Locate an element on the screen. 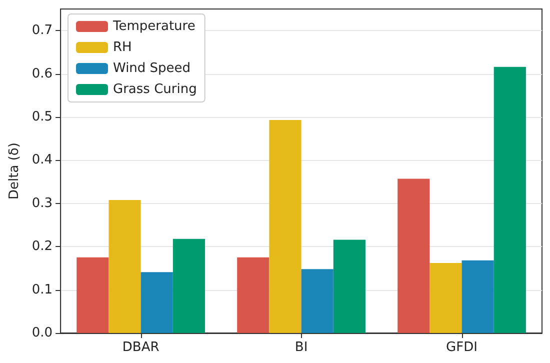 This screenshot has height=363, width=550. legend-label: Wind Speed is located at coordinates (152, 68).